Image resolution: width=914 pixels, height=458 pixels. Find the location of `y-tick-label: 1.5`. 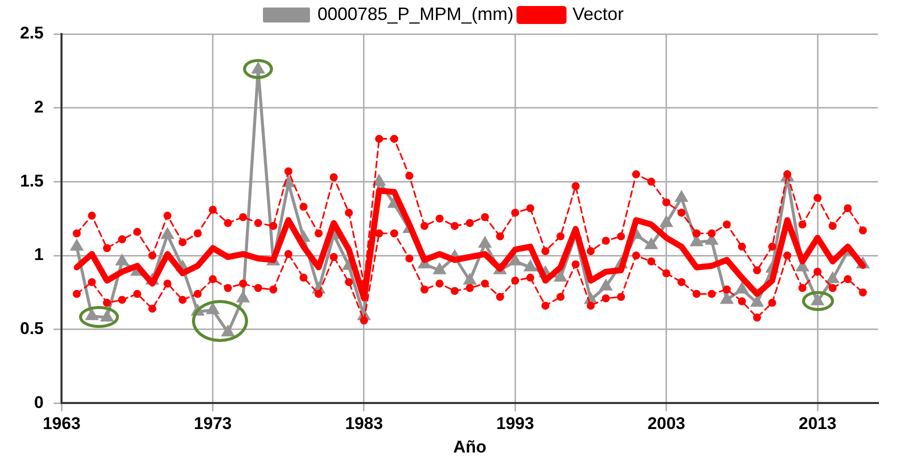

y-tick-label: 1.5 is located at coordinates (32, 180).